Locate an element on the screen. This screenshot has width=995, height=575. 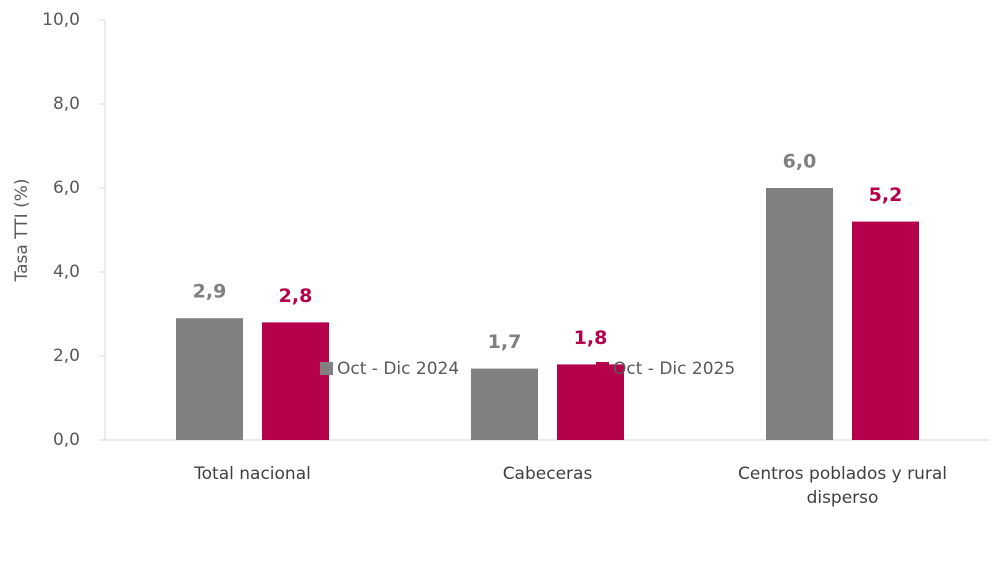
data-label: 2,8 is located at coordinates (296, 296).